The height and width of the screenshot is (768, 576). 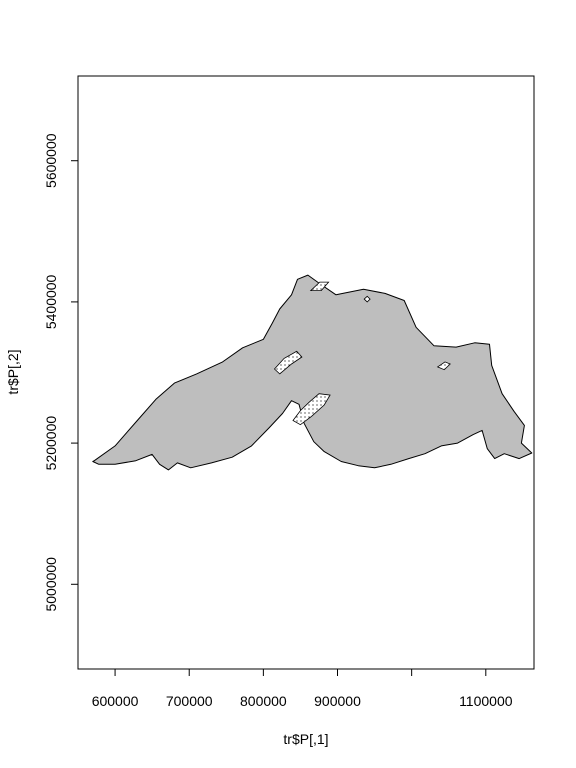 I want to click on y-tick-label: 5000000, so click(x=51, y=584).